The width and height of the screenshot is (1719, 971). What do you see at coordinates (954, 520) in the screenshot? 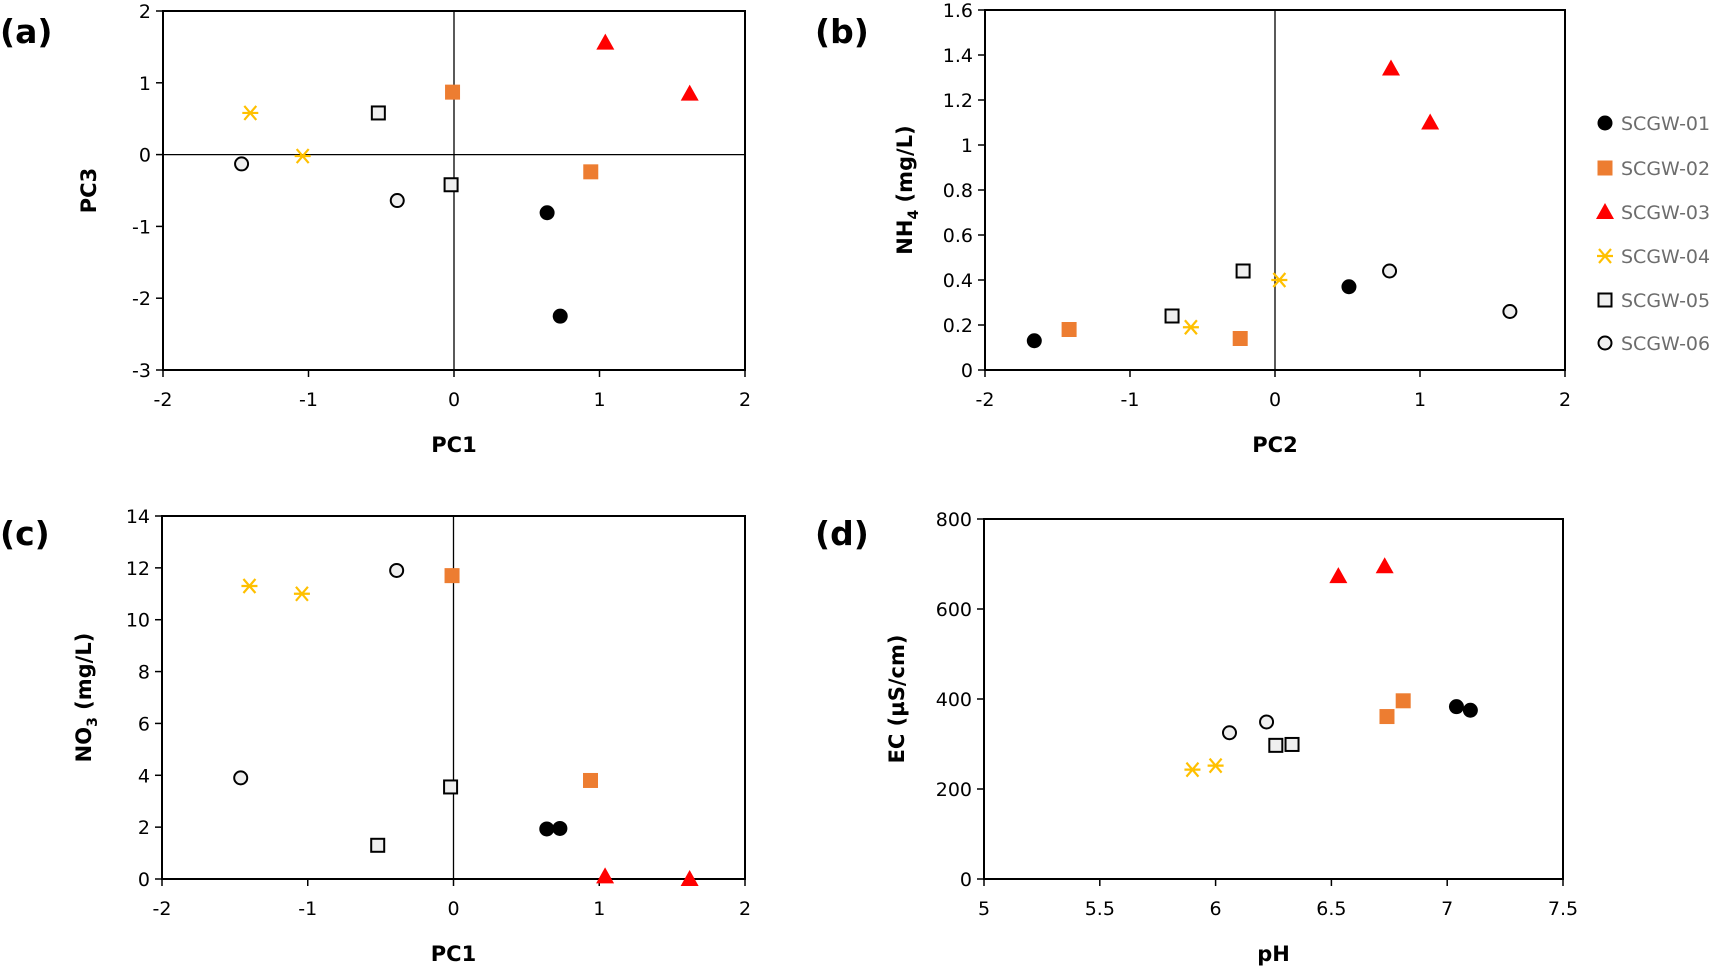
I see `y-tick-label: 800` at bounding box center [954, 520].